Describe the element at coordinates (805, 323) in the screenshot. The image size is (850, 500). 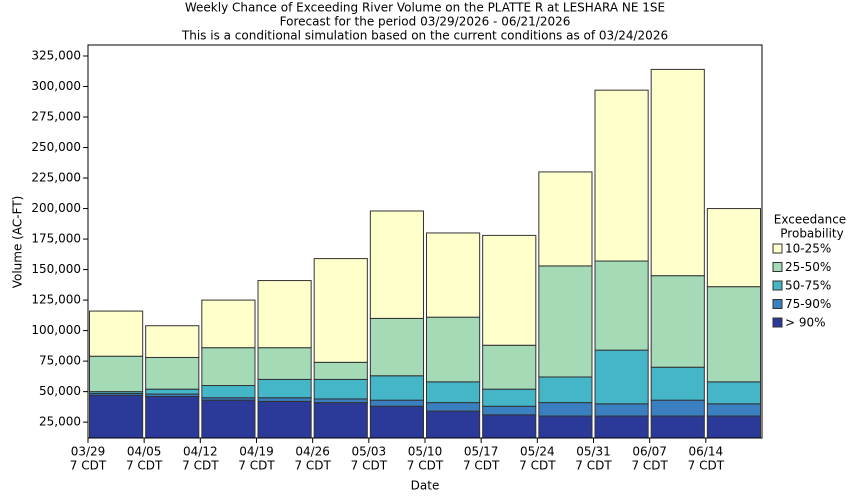
I see `legend-label: > 90%` at that location.